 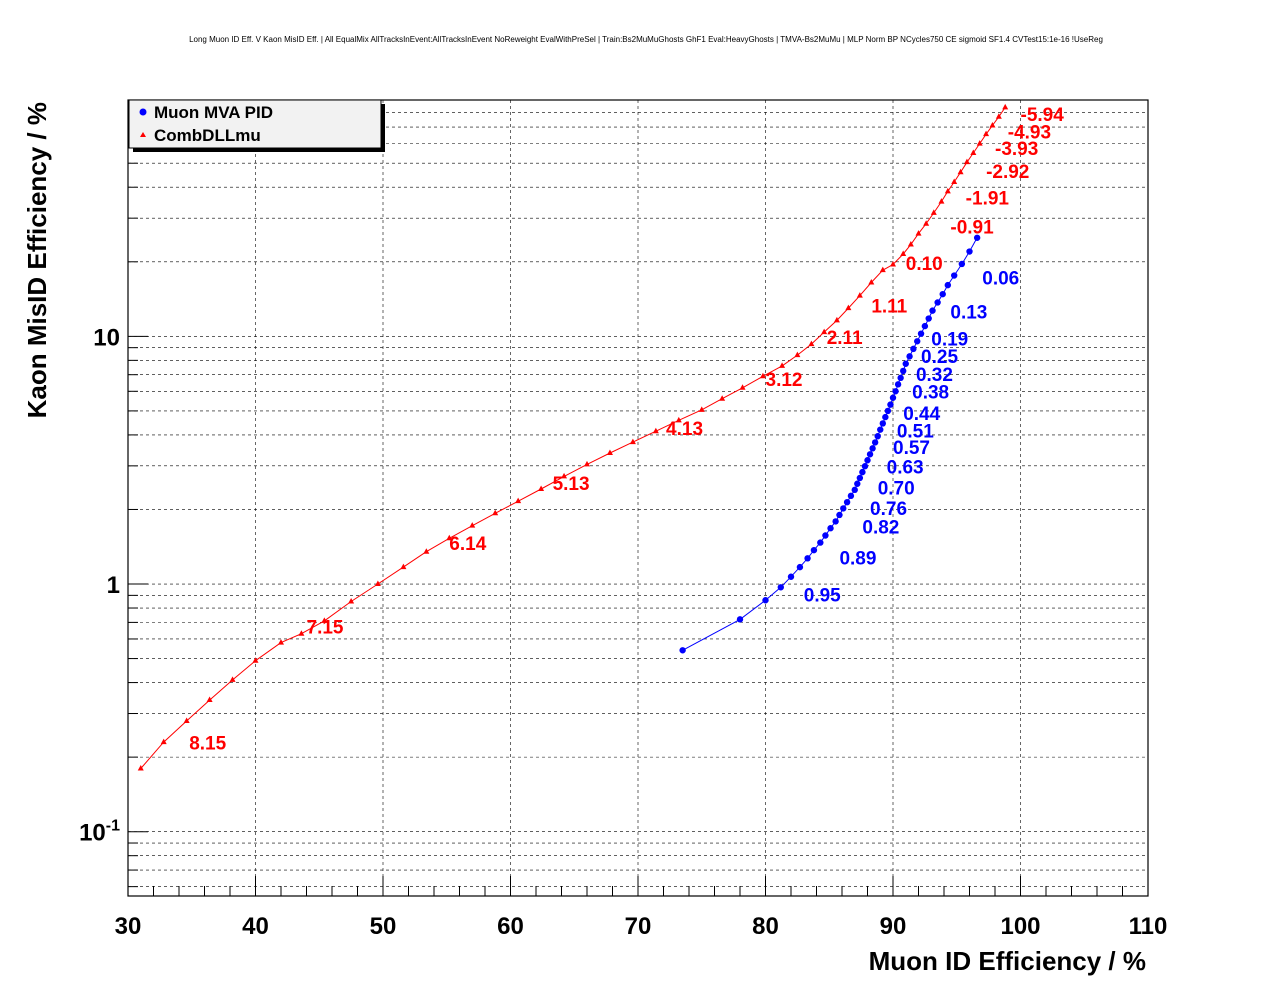 I want to click on data-label: -5.94, so click(x=1043, y=115).